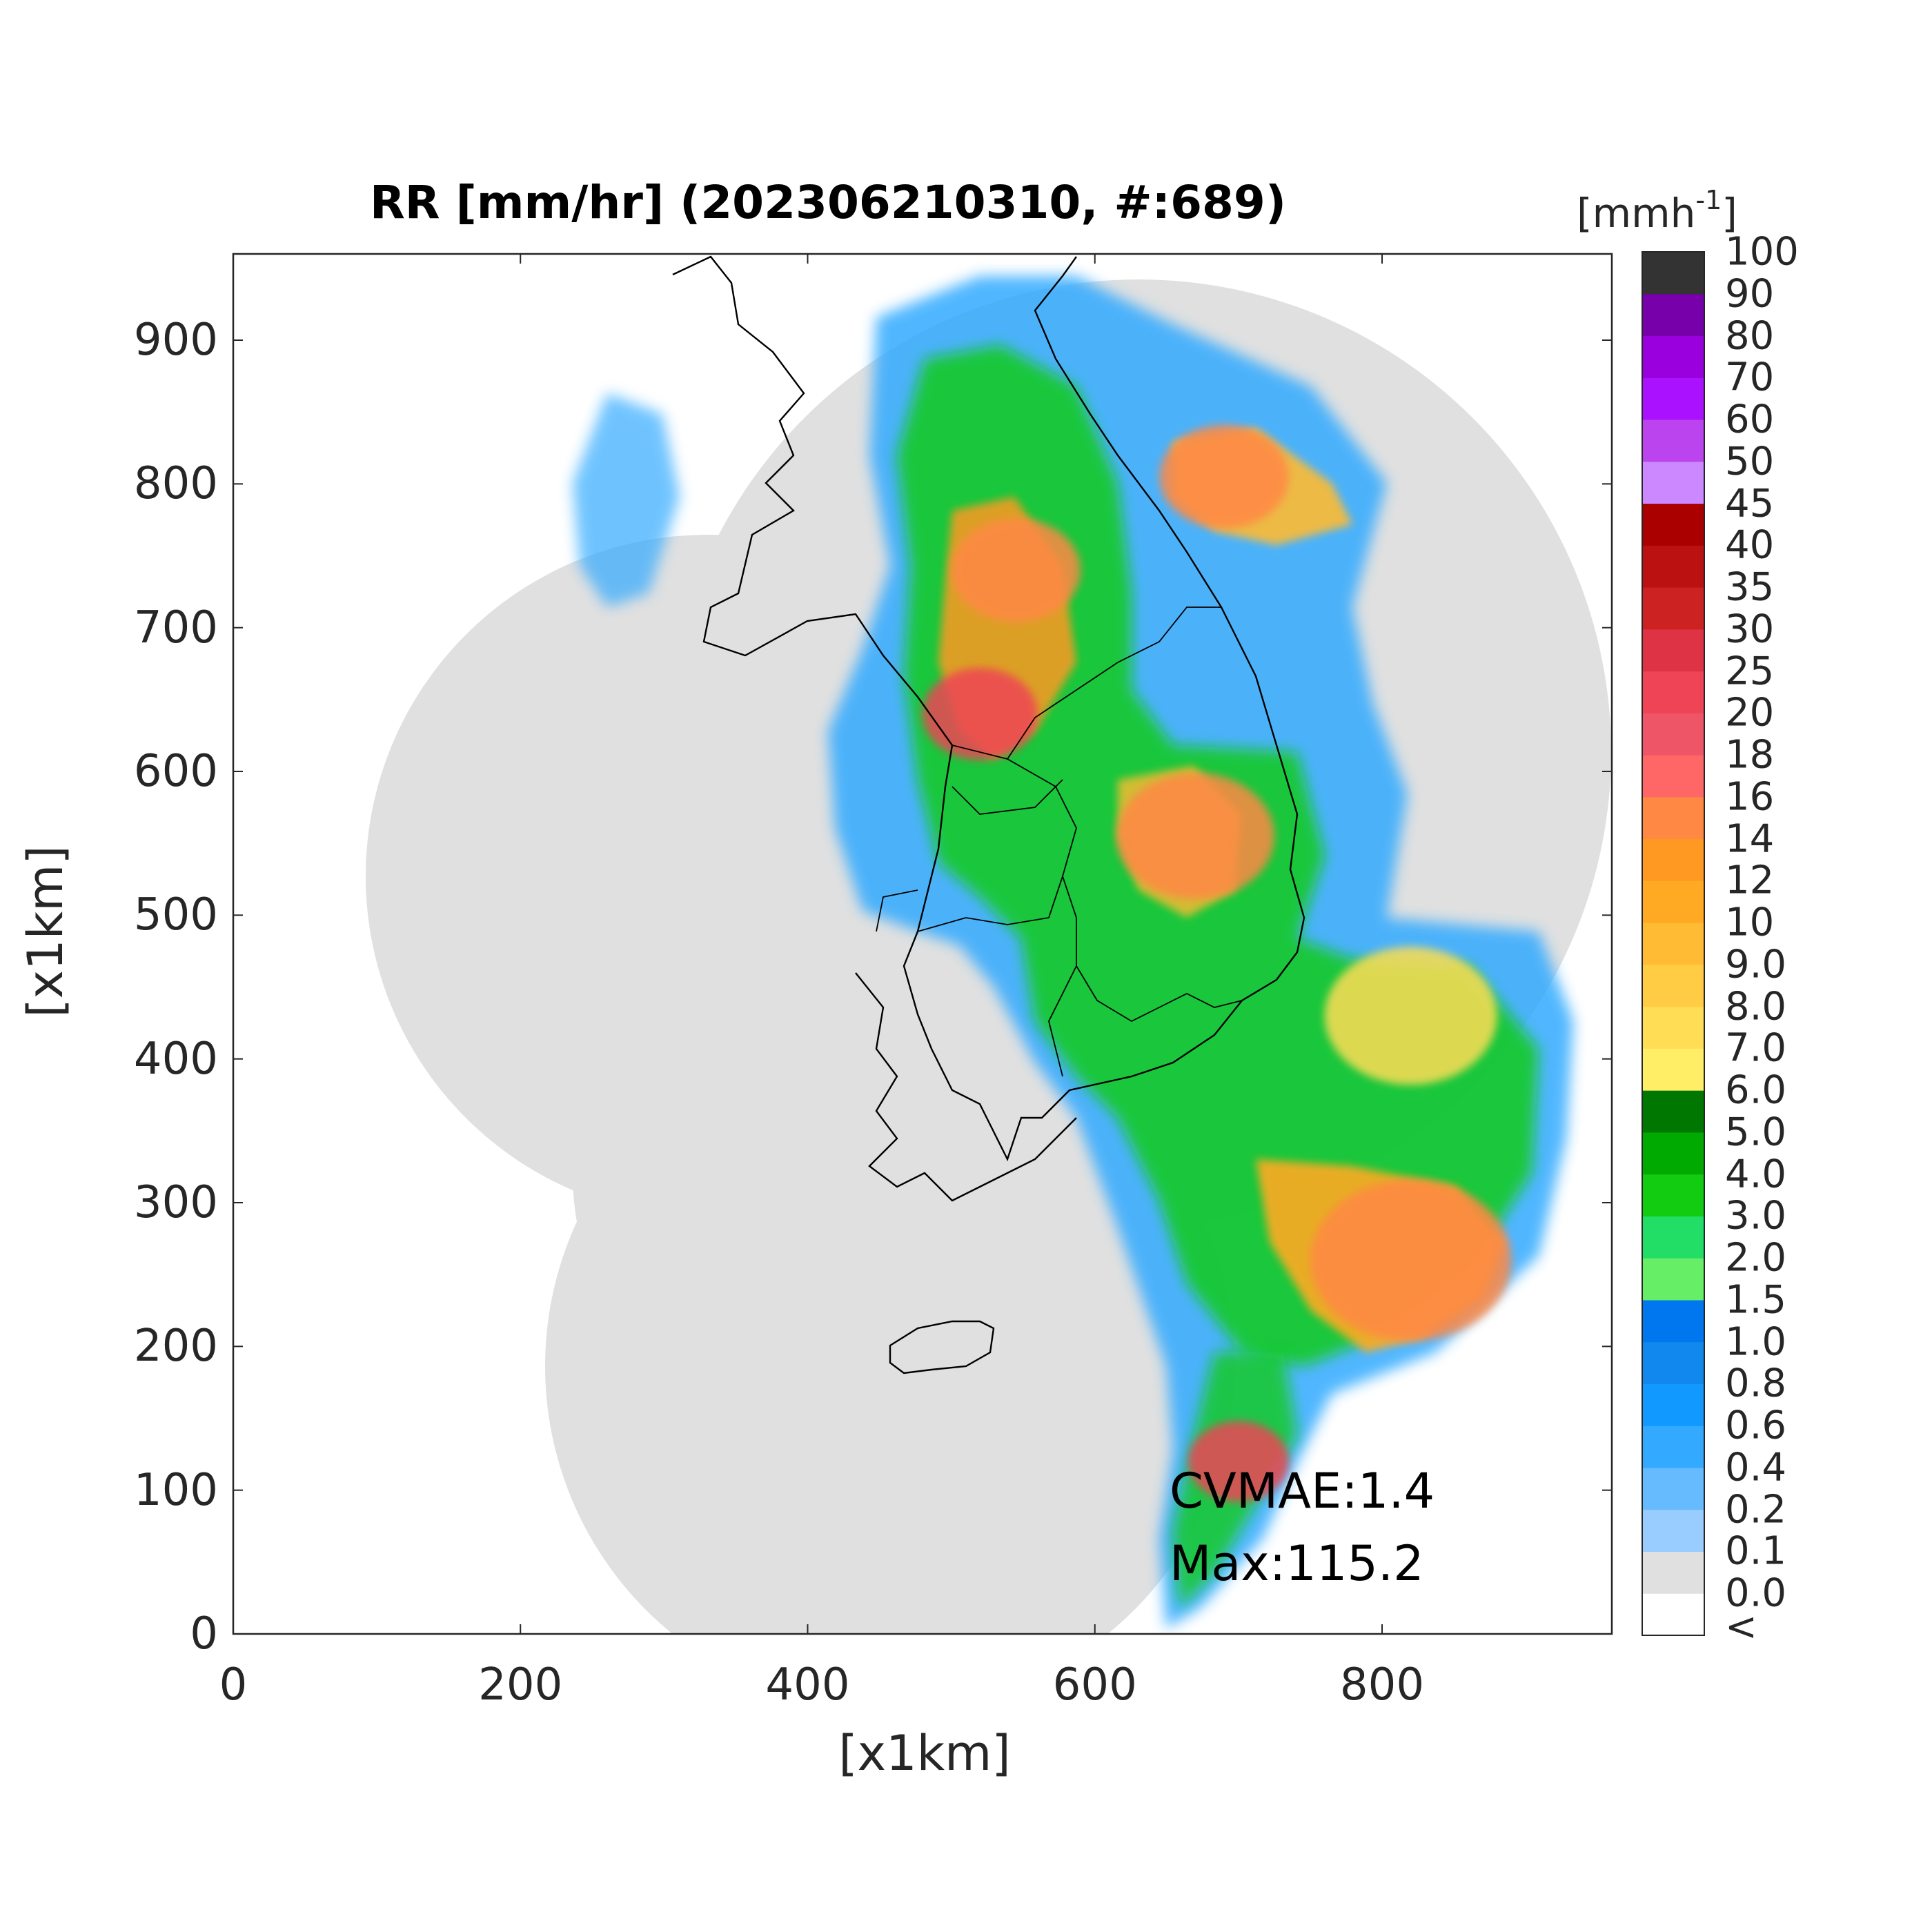 The height and width of the screenshot is (1932, 1932). Describe the element at coordinates (1750, 503) in the screenshot. I see `colorbar-label: 45` at that location.